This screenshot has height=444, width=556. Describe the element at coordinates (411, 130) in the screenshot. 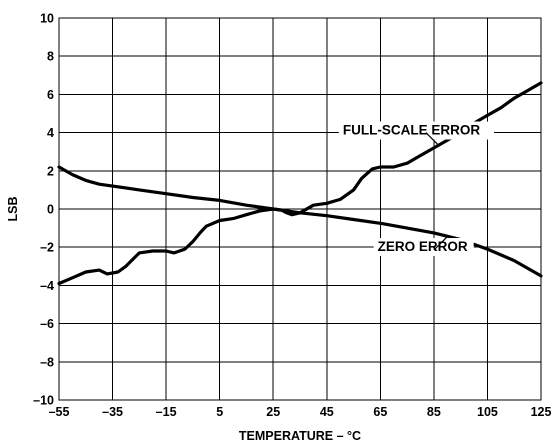

I see `annotation-label: FULL-SCALE ERROR` at that location.